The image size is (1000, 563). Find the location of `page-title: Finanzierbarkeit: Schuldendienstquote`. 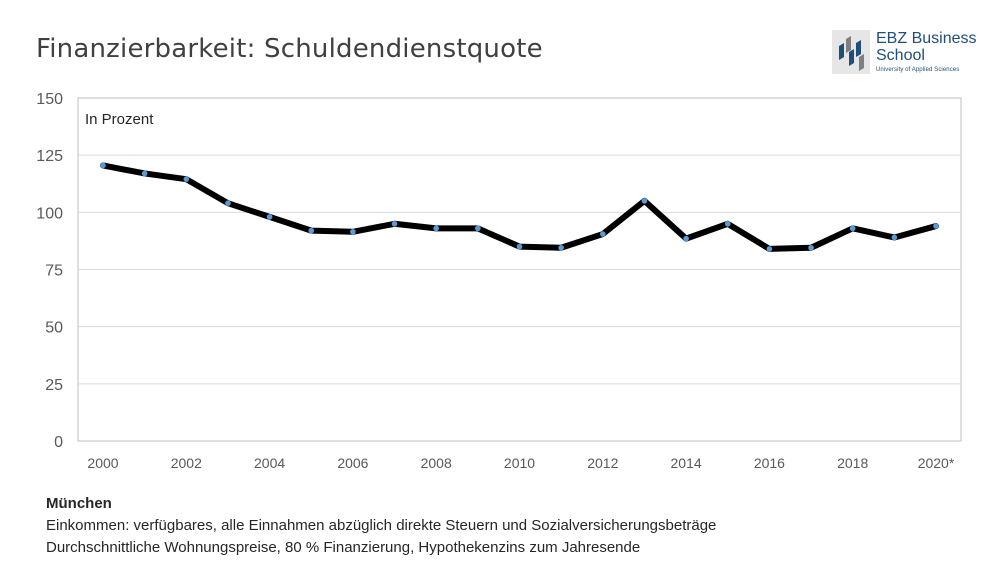

page-title: Finanzierbarkeit: Schuldendienstquote is located at coordinates (289, 49).